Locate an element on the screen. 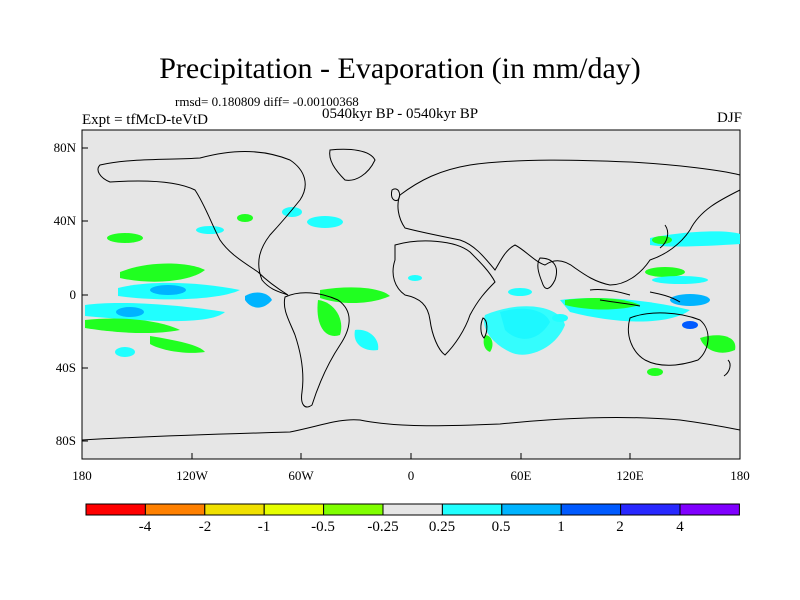 The image size is (800, 600). xtick-label: 120W is located at coordinates (192, 475).